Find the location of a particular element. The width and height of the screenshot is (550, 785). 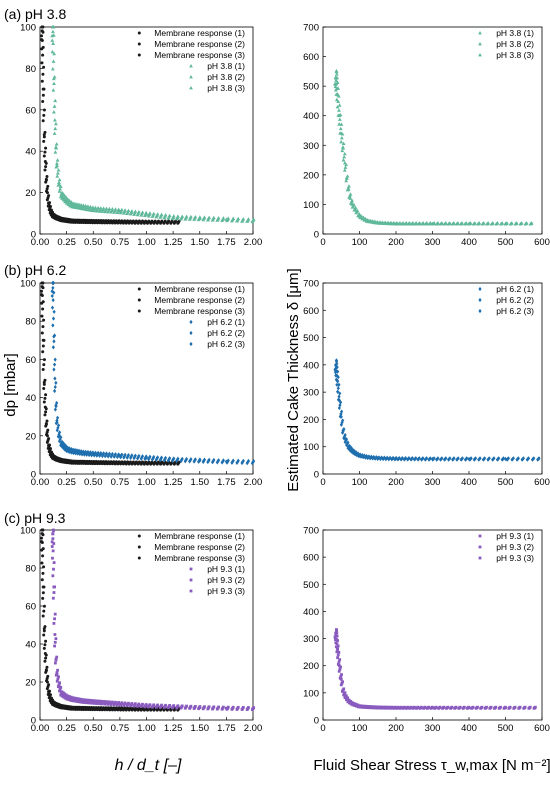

x-tick-label: 100 is located at coordinates (360, 728).